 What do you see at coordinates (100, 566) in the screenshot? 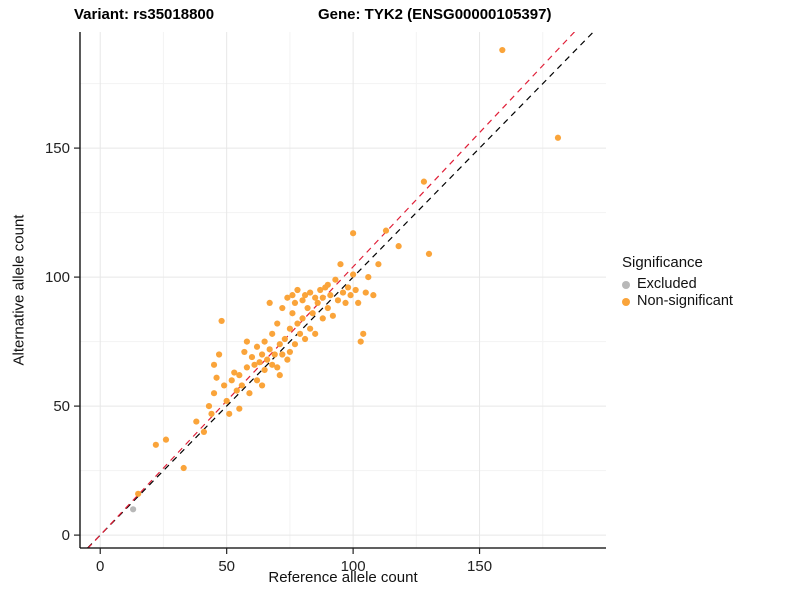
I see `x-tick-label: 0` at bounding box center [100, 566].